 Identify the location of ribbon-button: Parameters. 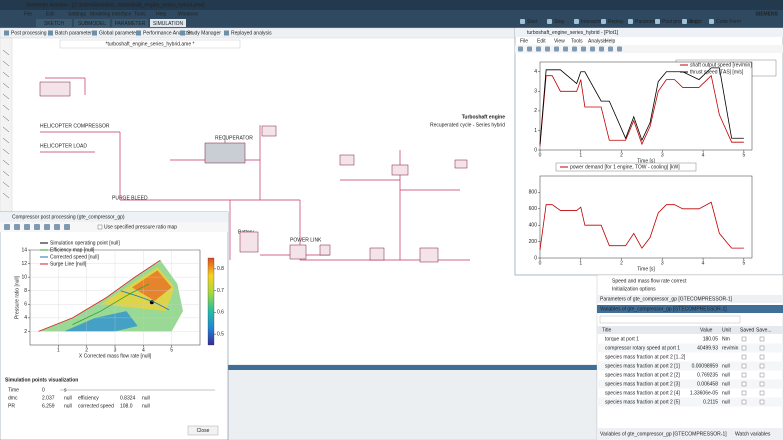
(648, 22).